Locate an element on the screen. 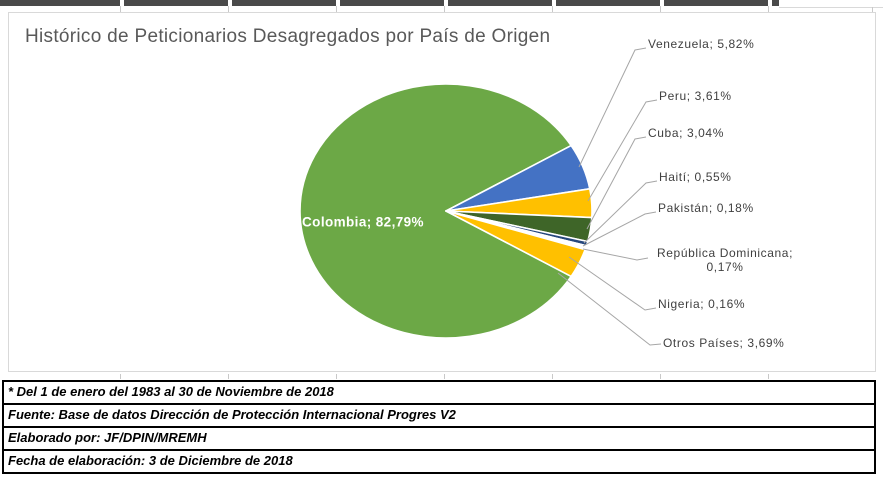 This screenshot has height=480, width=883. pie-callout-venezuela: Venezuela; 5,82% is located at coordinates (701, 44).